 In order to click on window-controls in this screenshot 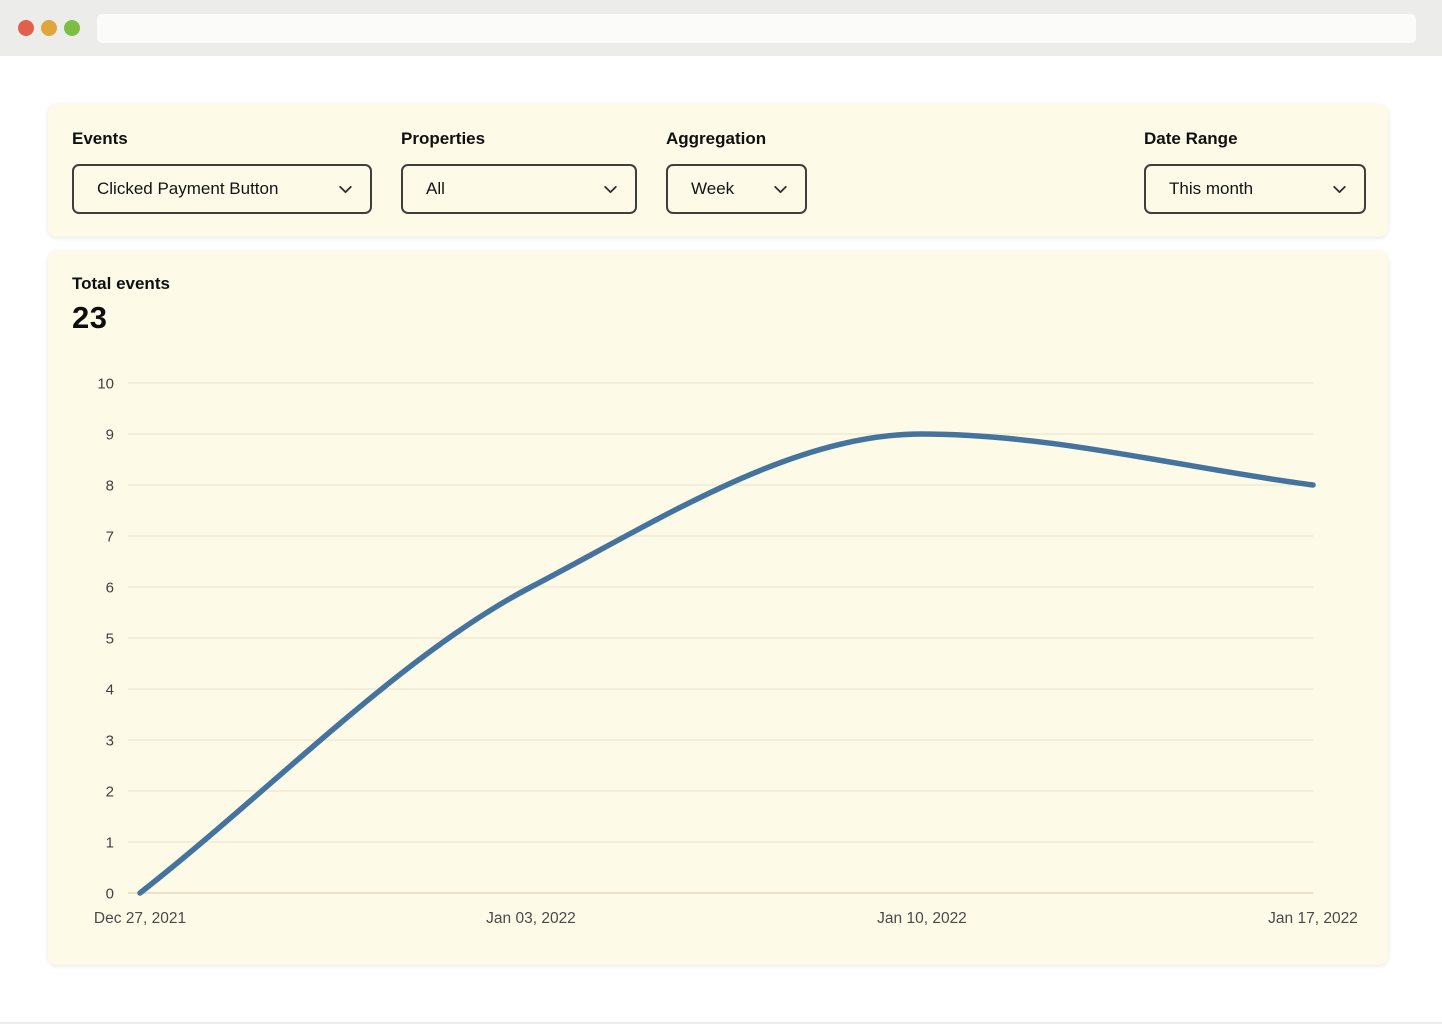, I will do `click(49, 28)`.